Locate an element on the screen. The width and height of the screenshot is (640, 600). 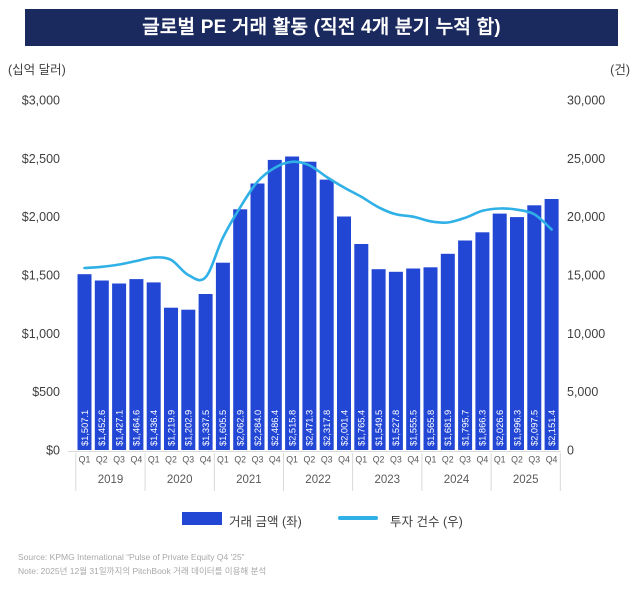
deal-count-line is located at coordinates (318, 221).